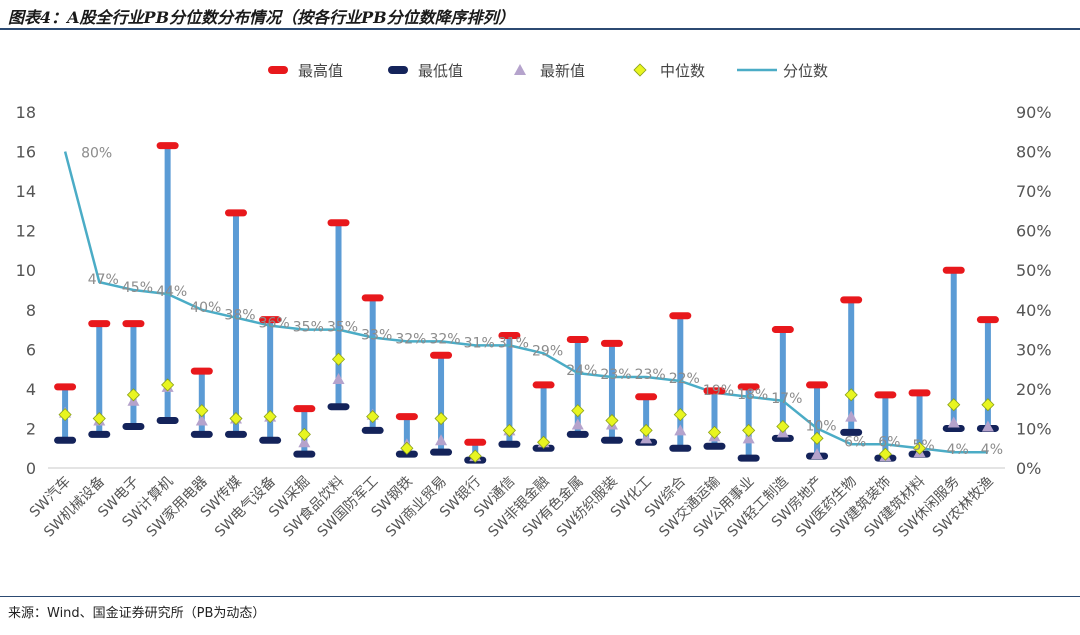 The width and height of the screenshot is (1080, 635). I want to click on percentile-data-label: 32%, so click(410, 339).